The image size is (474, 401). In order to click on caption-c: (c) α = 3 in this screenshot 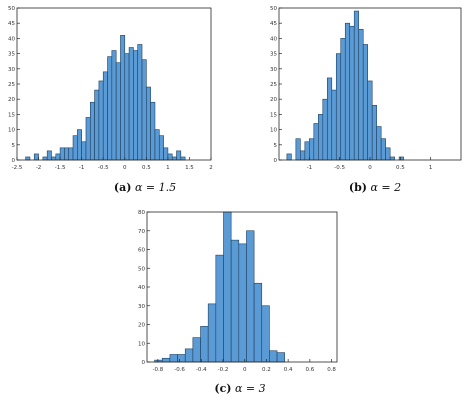, I will do `click(240, 388)`.